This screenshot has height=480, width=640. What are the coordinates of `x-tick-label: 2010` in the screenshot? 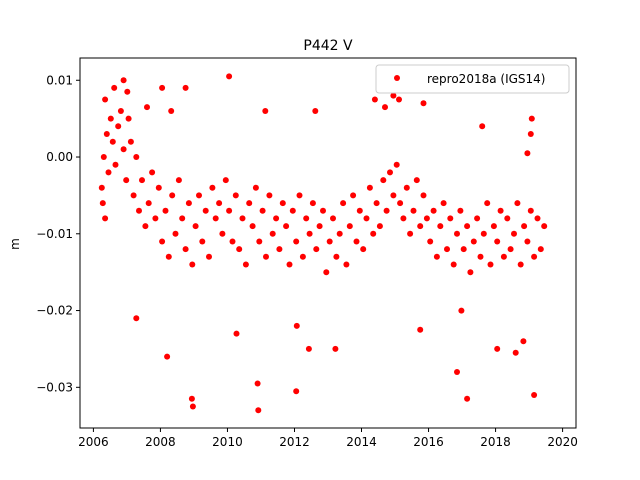 It's located at (227, 442).